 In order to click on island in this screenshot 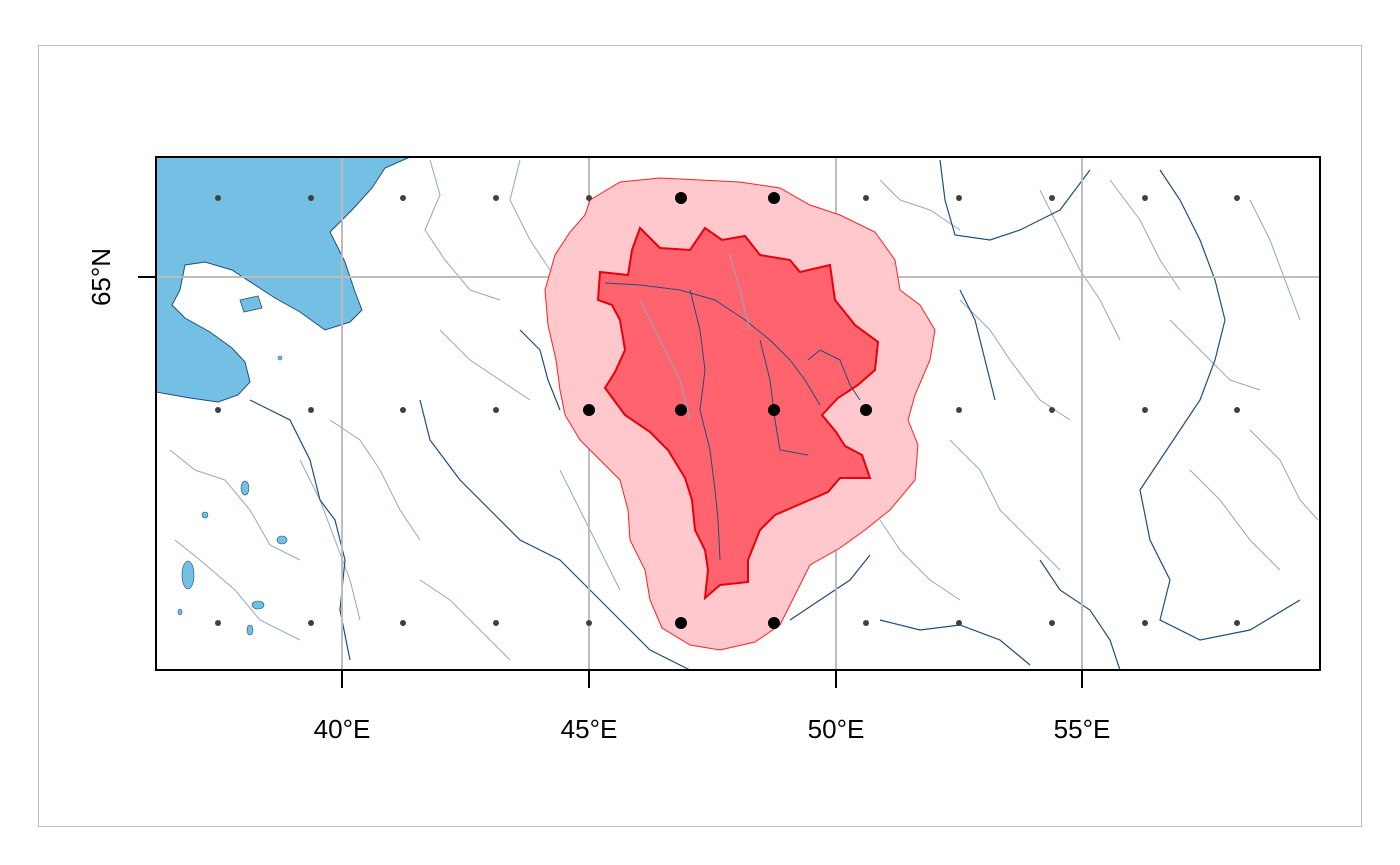, I will do `click(251, 304)`.